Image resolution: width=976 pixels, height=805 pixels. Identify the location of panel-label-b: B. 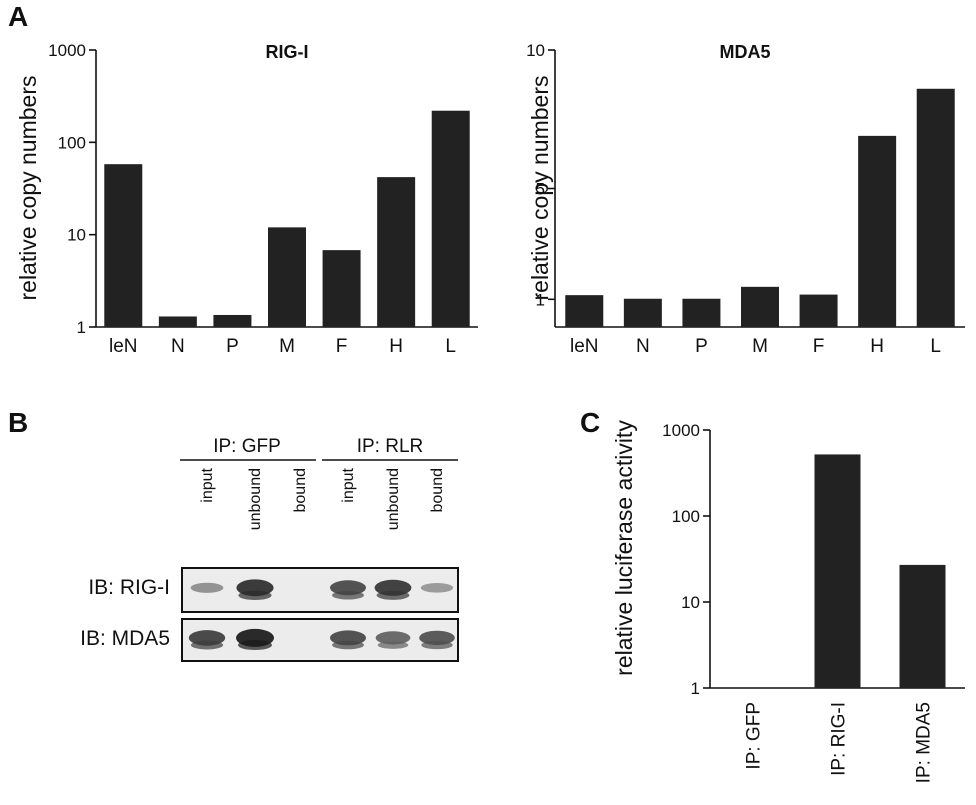
(18, 422).